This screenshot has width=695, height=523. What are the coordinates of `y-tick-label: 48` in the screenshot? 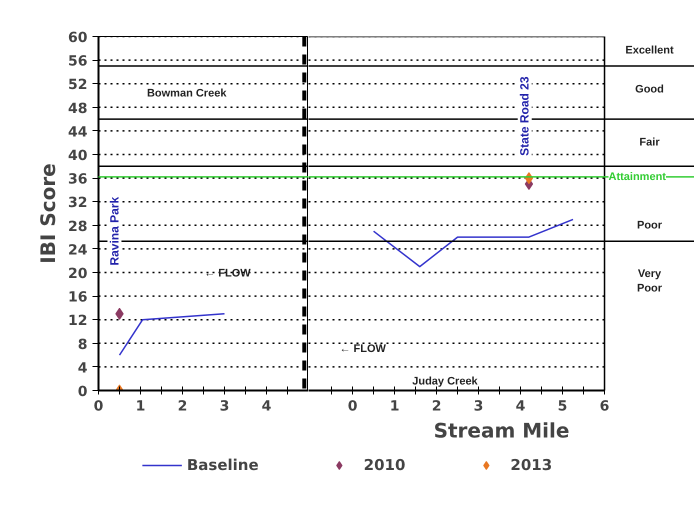 It's located at (78, 108).